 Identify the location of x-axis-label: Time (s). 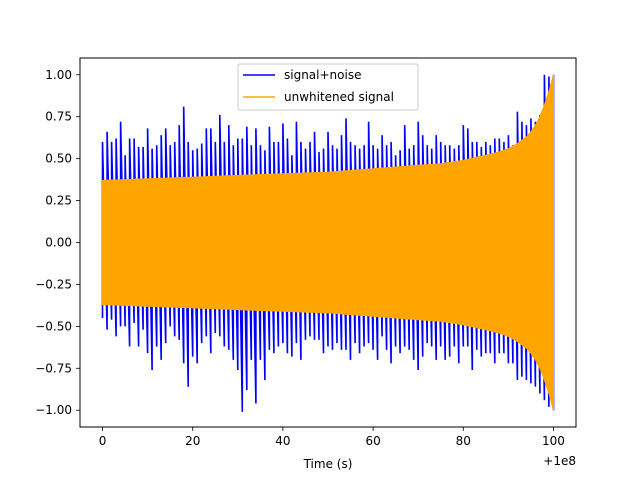
(328, 464).